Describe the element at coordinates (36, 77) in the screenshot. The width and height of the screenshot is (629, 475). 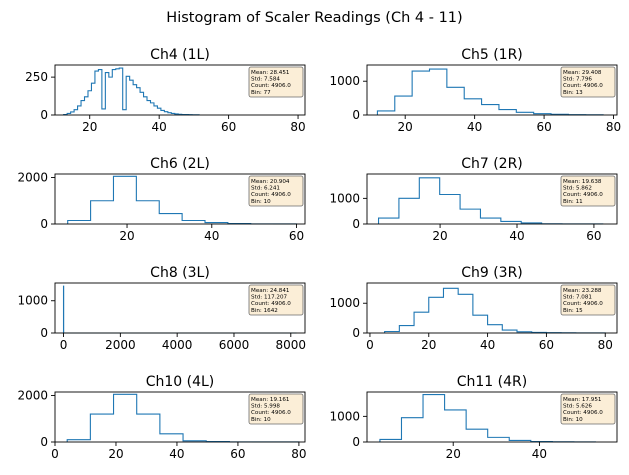
I see `y-tick-label: 250` at that location.